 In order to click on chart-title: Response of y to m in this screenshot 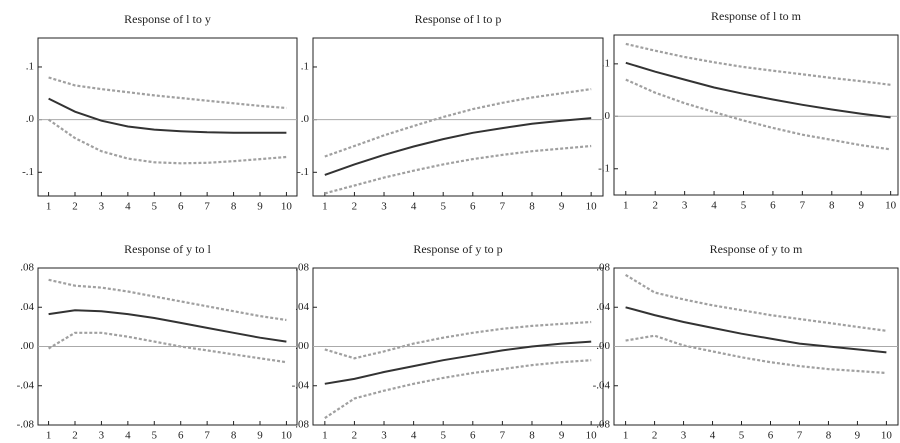, I will do `click(756, 249)`.